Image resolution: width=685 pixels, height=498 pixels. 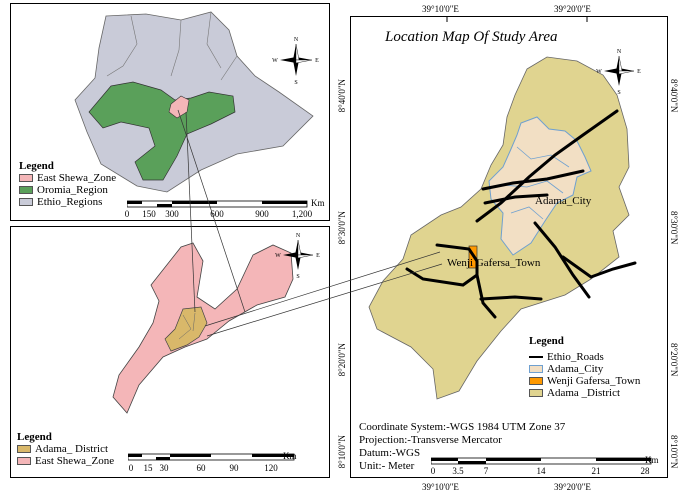 I want to click on datum: Datum:-WGS, so click(x=390, y=453).